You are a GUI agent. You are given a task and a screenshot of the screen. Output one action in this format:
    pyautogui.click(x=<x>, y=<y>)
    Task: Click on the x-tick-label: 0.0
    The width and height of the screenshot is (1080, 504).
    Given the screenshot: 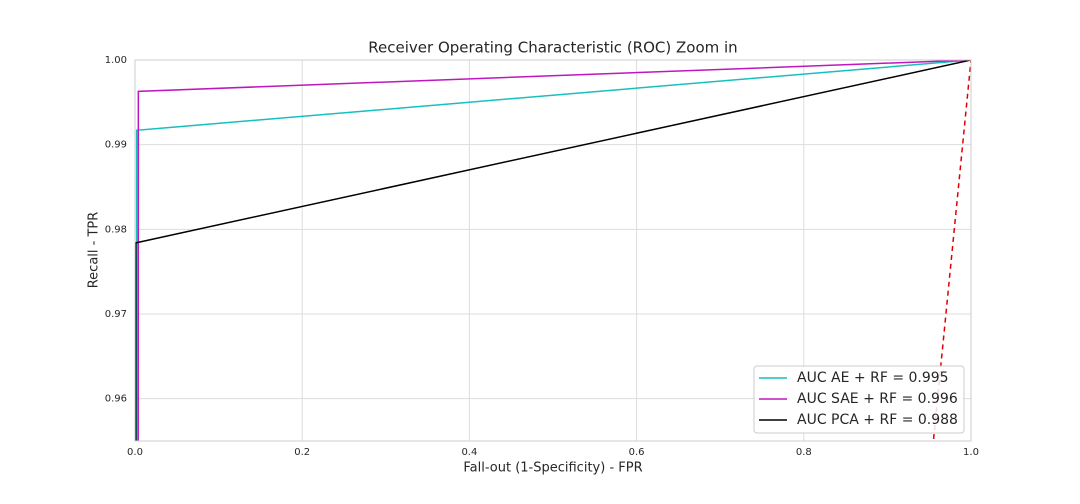 What is the action you would take?
    pyautogui.click(x=135, y=452)
    